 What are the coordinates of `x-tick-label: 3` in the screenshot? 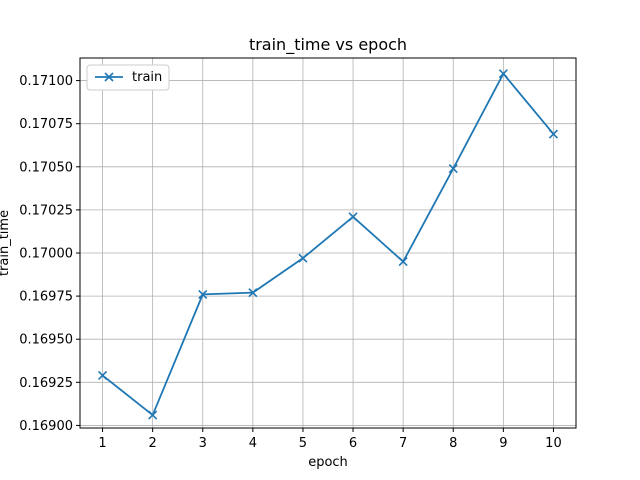 It's located at (203, 443).